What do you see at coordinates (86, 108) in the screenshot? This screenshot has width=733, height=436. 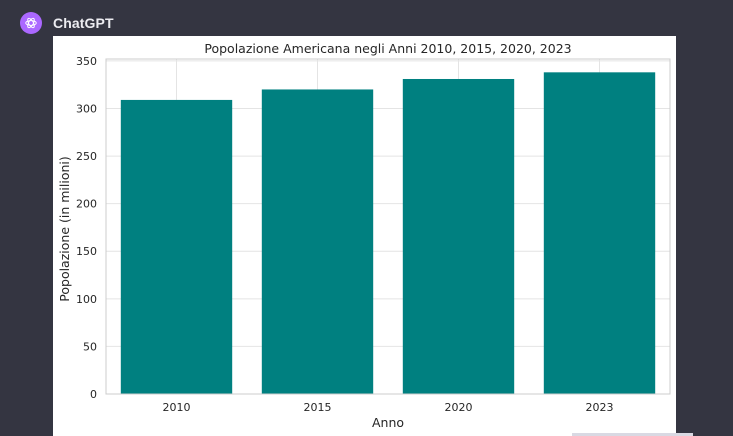 I see `y-tick-label: 300` at bounding box center [86, 108].